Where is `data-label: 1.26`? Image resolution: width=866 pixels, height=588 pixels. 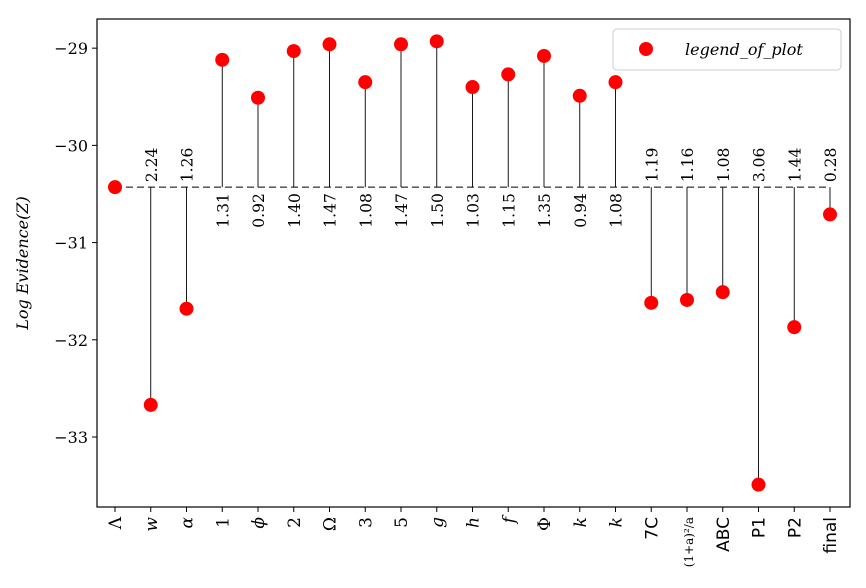
data-label: 1.26 is located at coordinates (188, 165).